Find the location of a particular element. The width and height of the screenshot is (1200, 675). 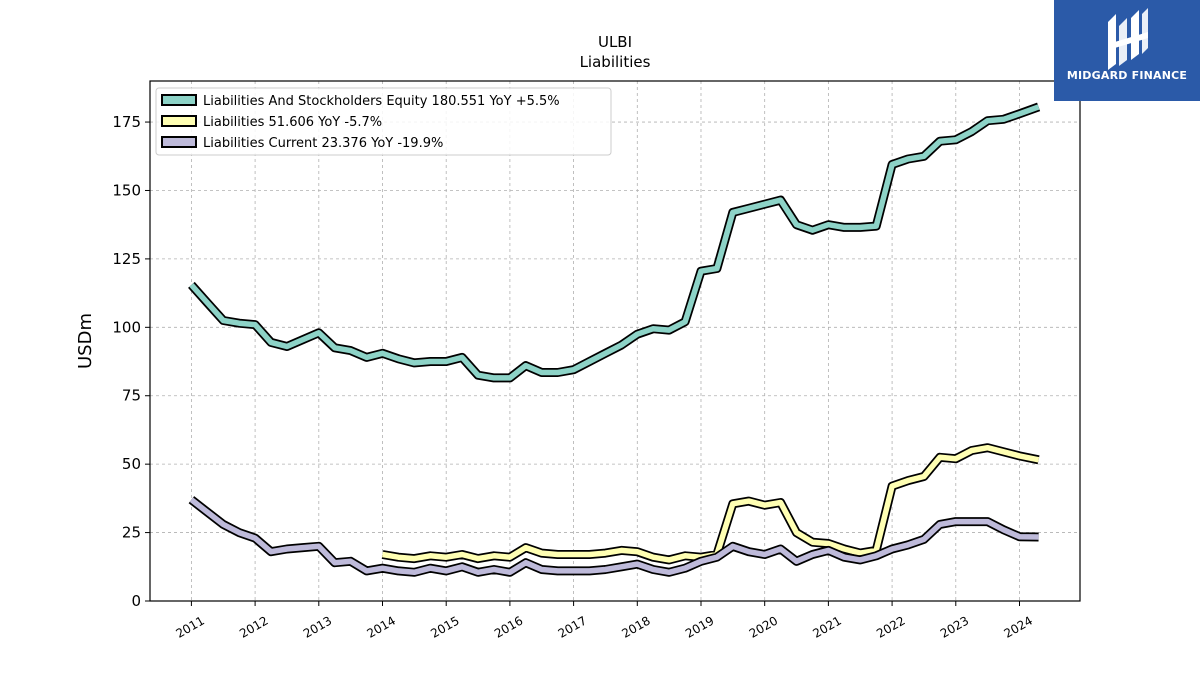

y-tick-label: 100 is located at coordinates (126, 327).